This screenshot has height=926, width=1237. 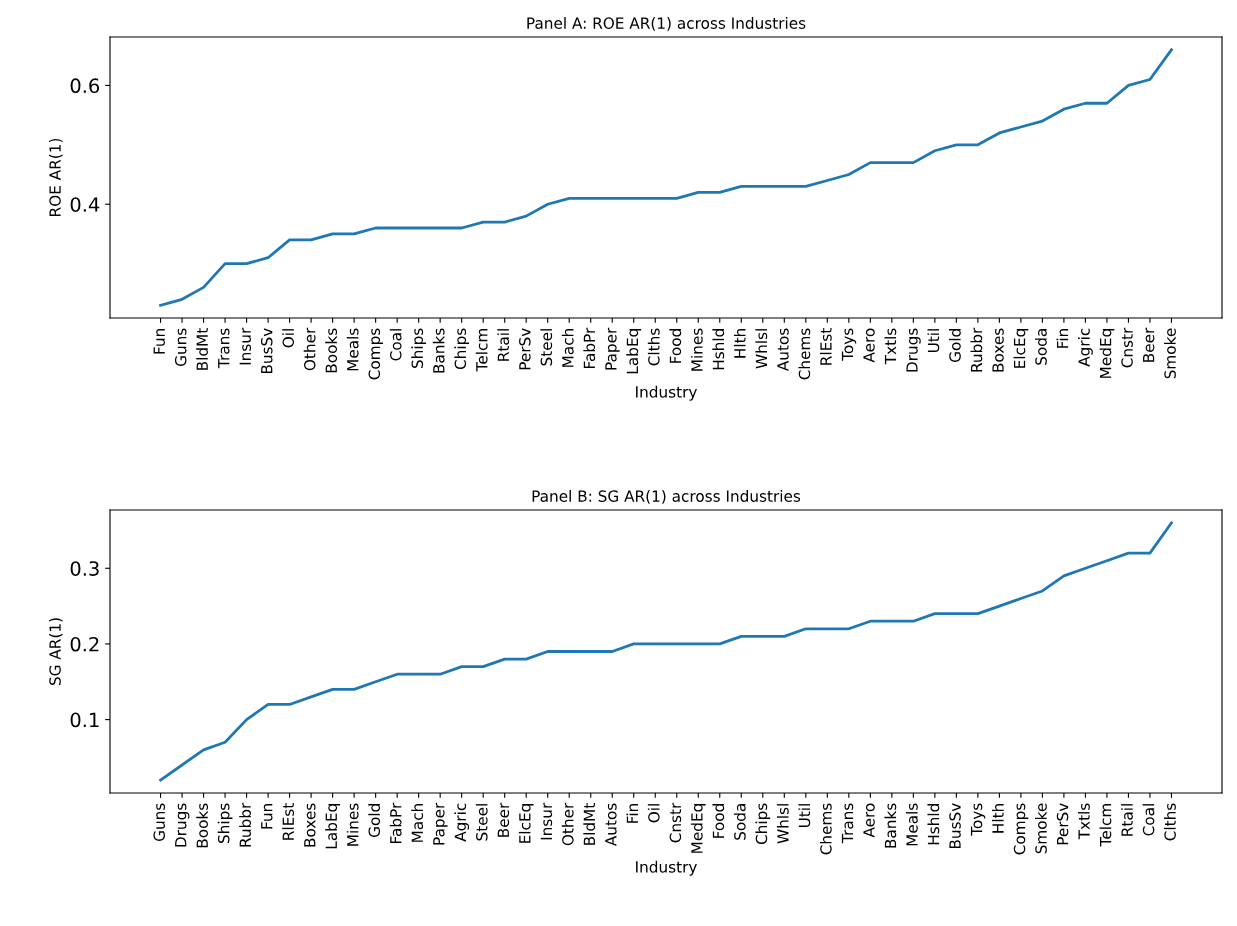 What do you see at coordinates (245, 346) in the screenshot?
I see `x-tick-label: Insur` at bounding box center [245, 346].